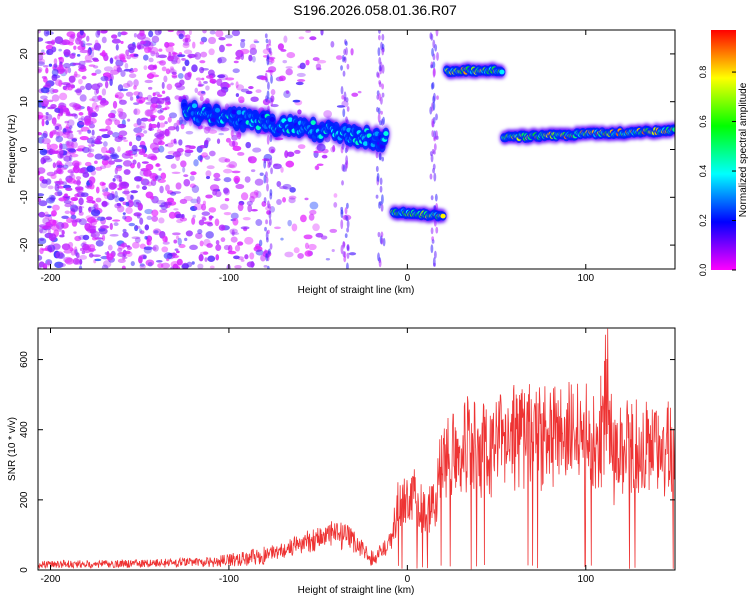 This screenshot has width=750, height=600. Describe the element at coordinates (24, 102) in the screenshot. I see `y-tick-label: 10` at that location.